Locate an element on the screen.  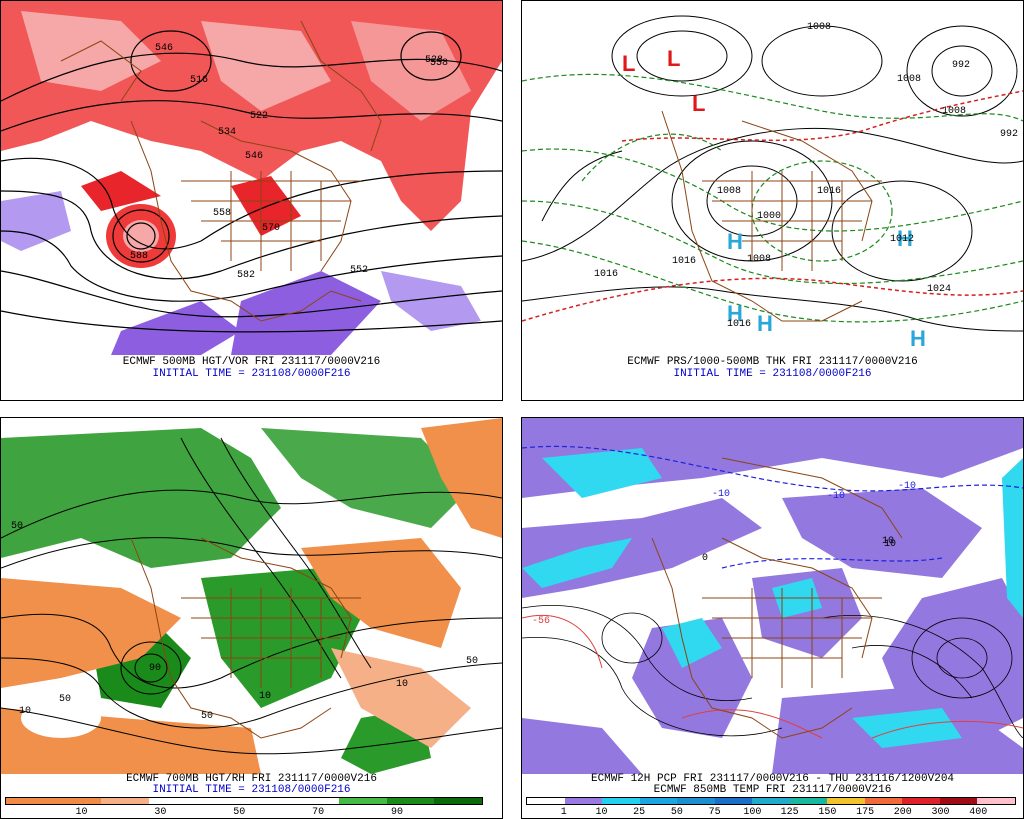
legend-tick: 125 is located at coordinates (789, 812).